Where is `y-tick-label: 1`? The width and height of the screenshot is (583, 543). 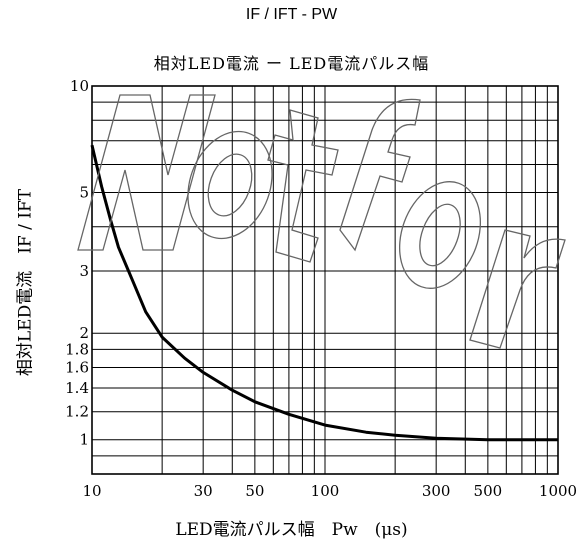
y-tick-label: 1 is located at coordinates (84, 440).